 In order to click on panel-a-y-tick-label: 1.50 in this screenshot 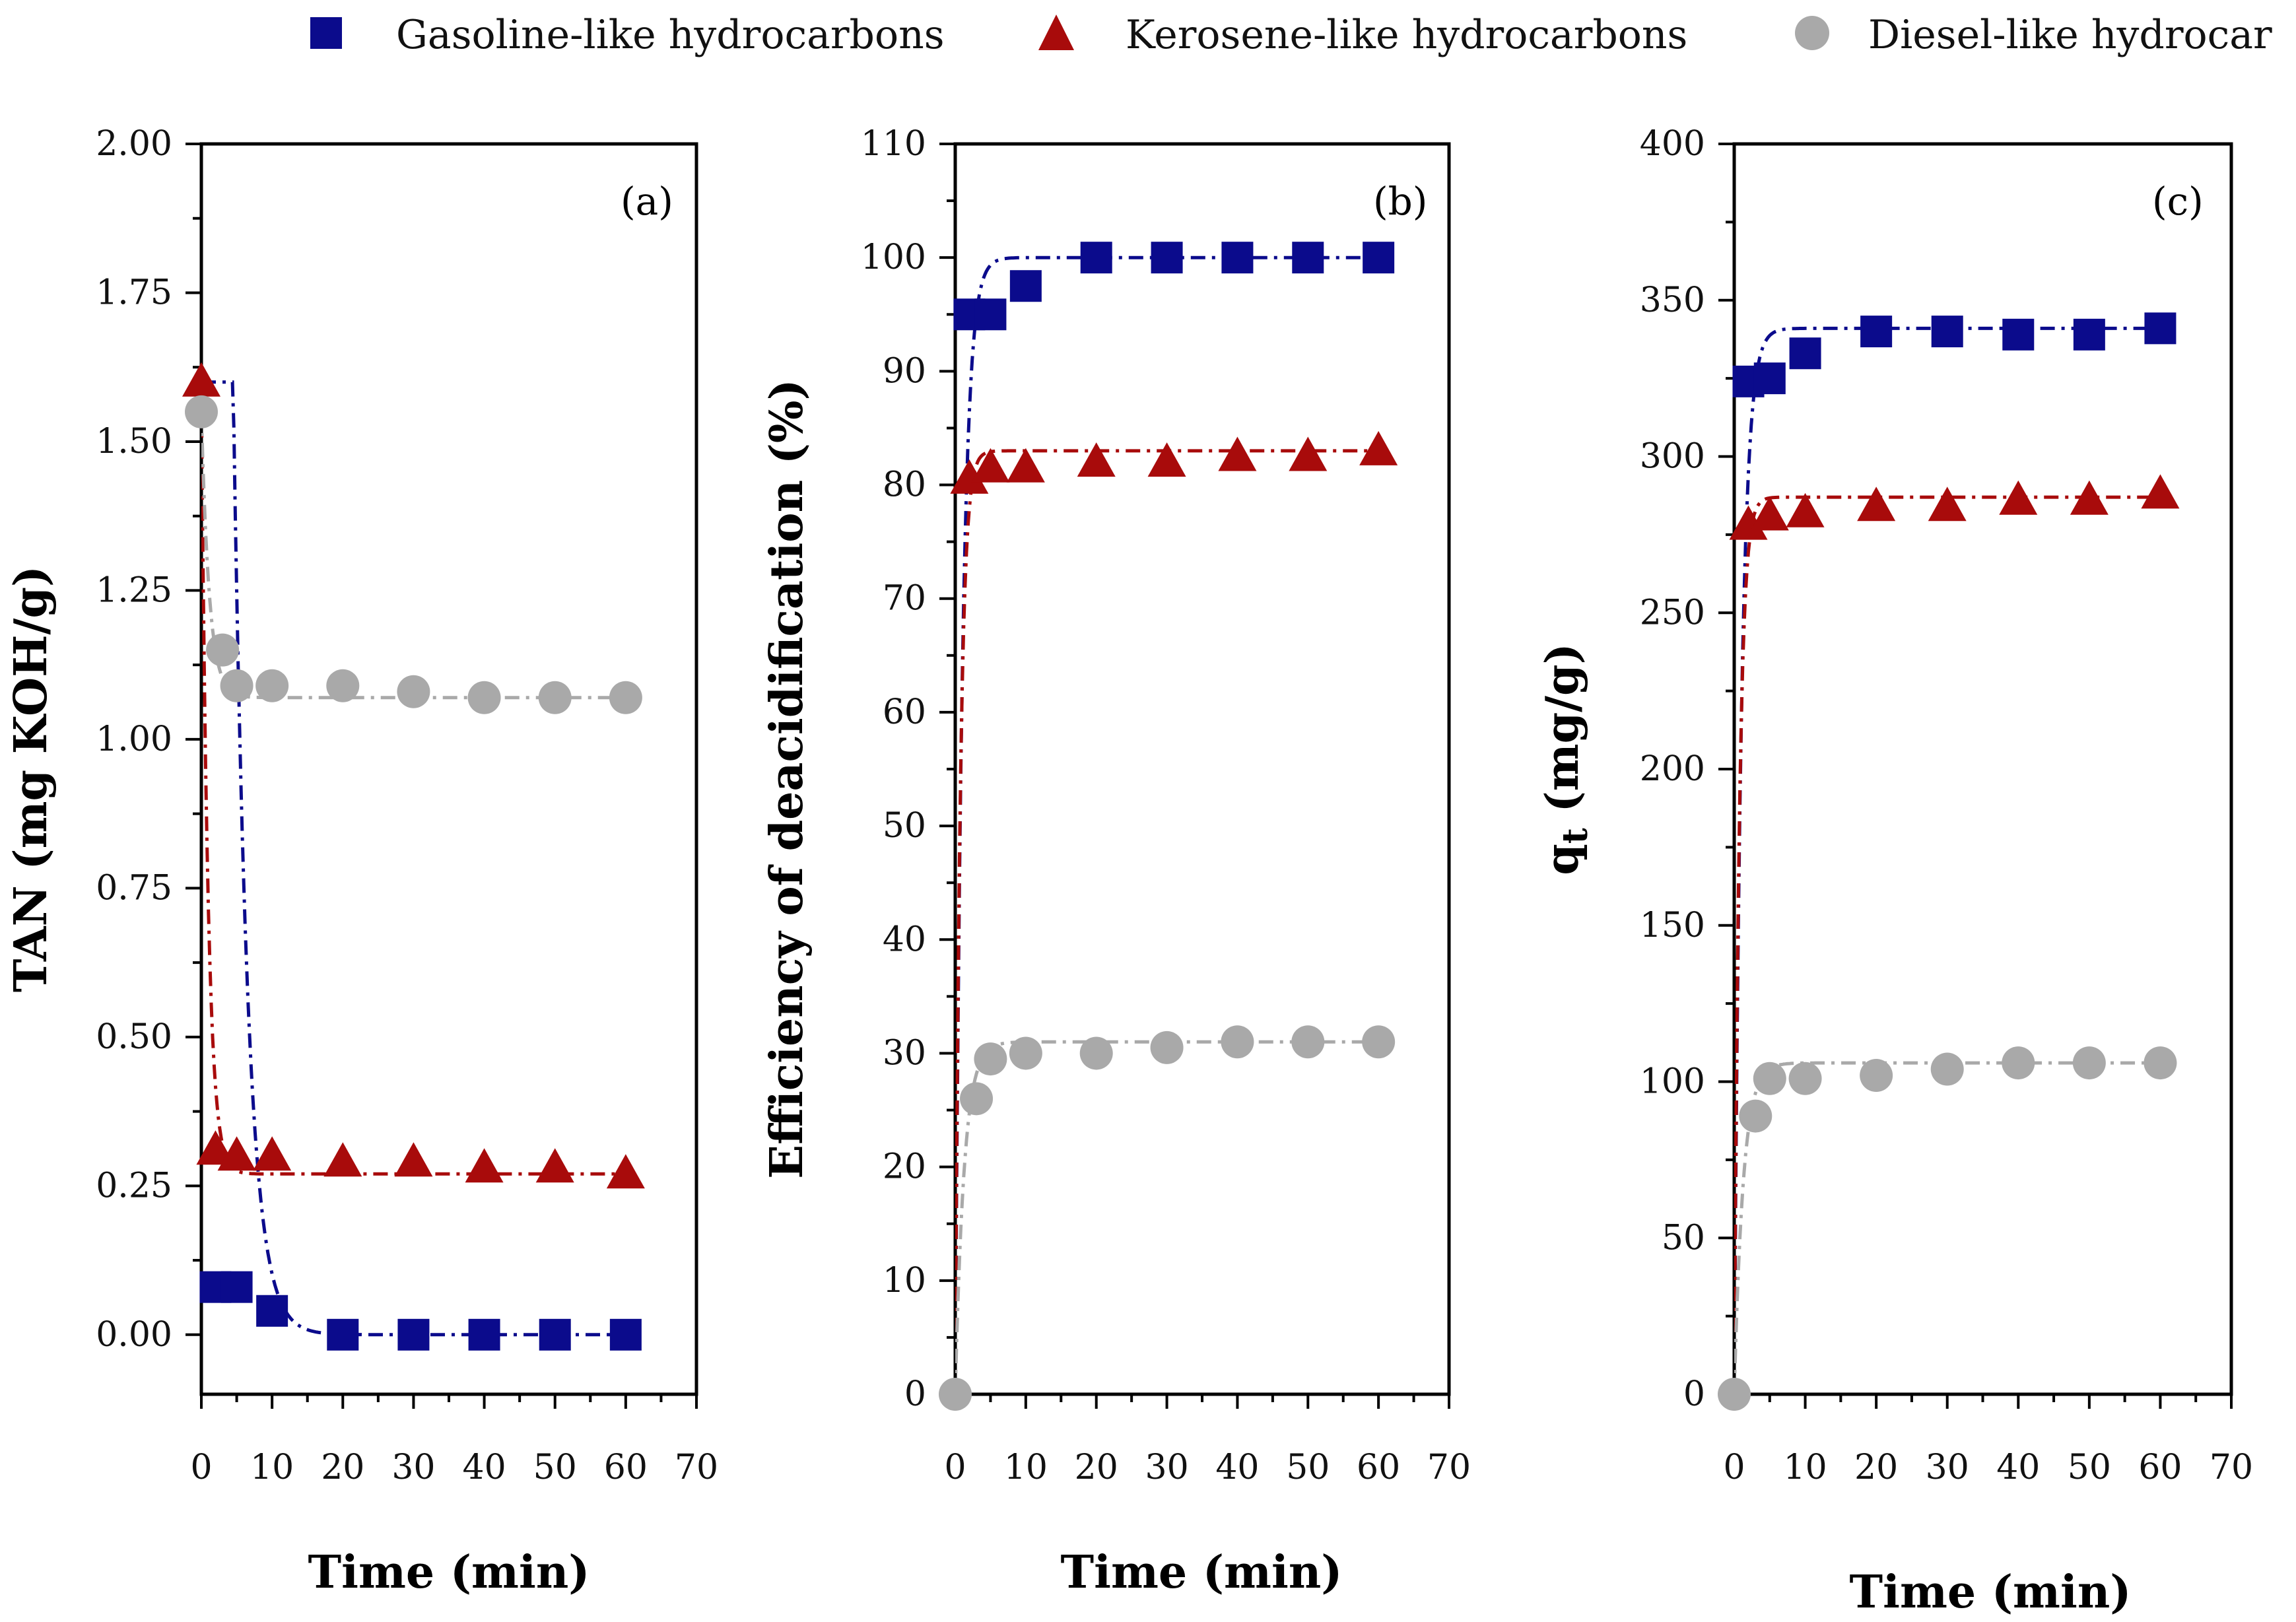, I will do `click(134, 441)`.